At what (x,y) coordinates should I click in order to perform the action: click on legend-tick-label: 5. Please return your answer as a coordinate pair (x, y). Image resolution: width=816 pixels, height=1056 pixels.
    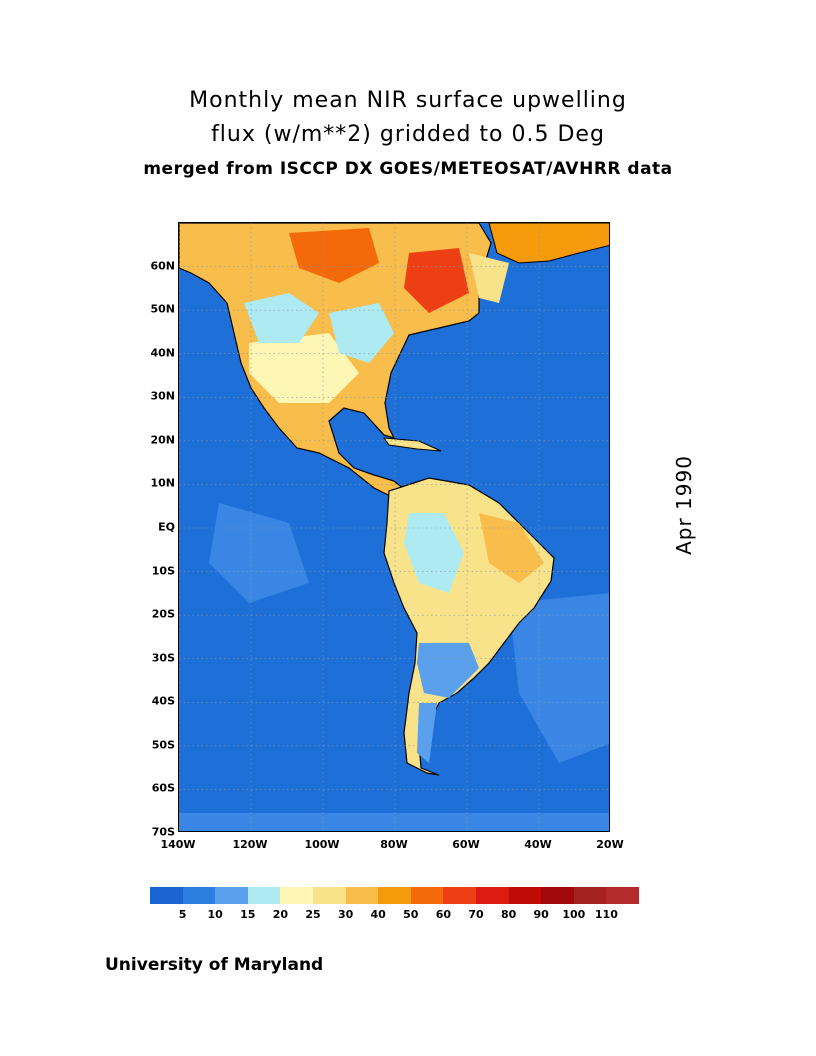
    Looking at the image, I should click on (182, 914).